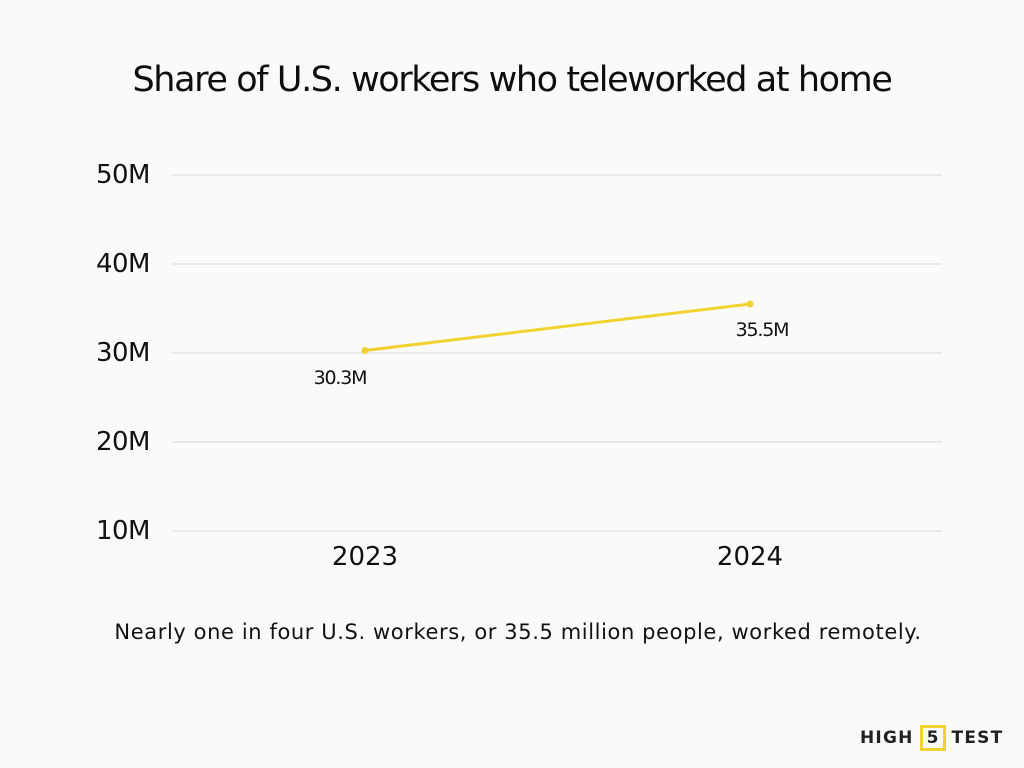  I want to click on data-point-2024, so click(750, 304).